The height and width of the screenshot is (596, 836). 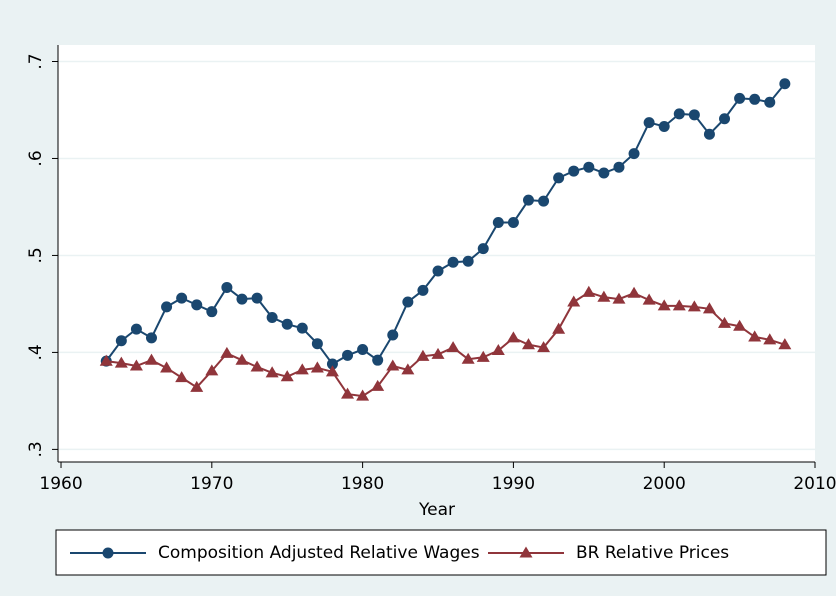 I want to click on series-line, so click(x=446, y=344).